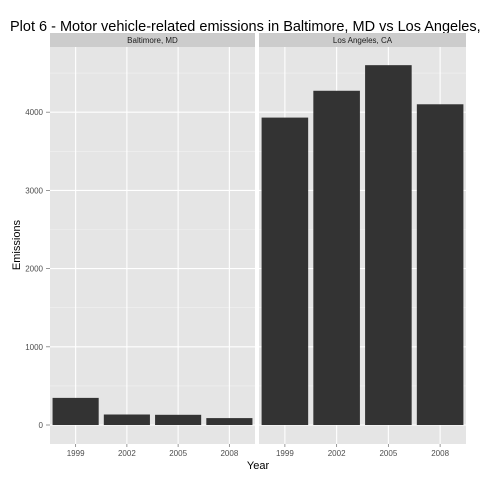  What do you see at coordinates (229, 421) in the screenshot?
I see `bar-baltimore-2008` at bounding box center [229, 421].